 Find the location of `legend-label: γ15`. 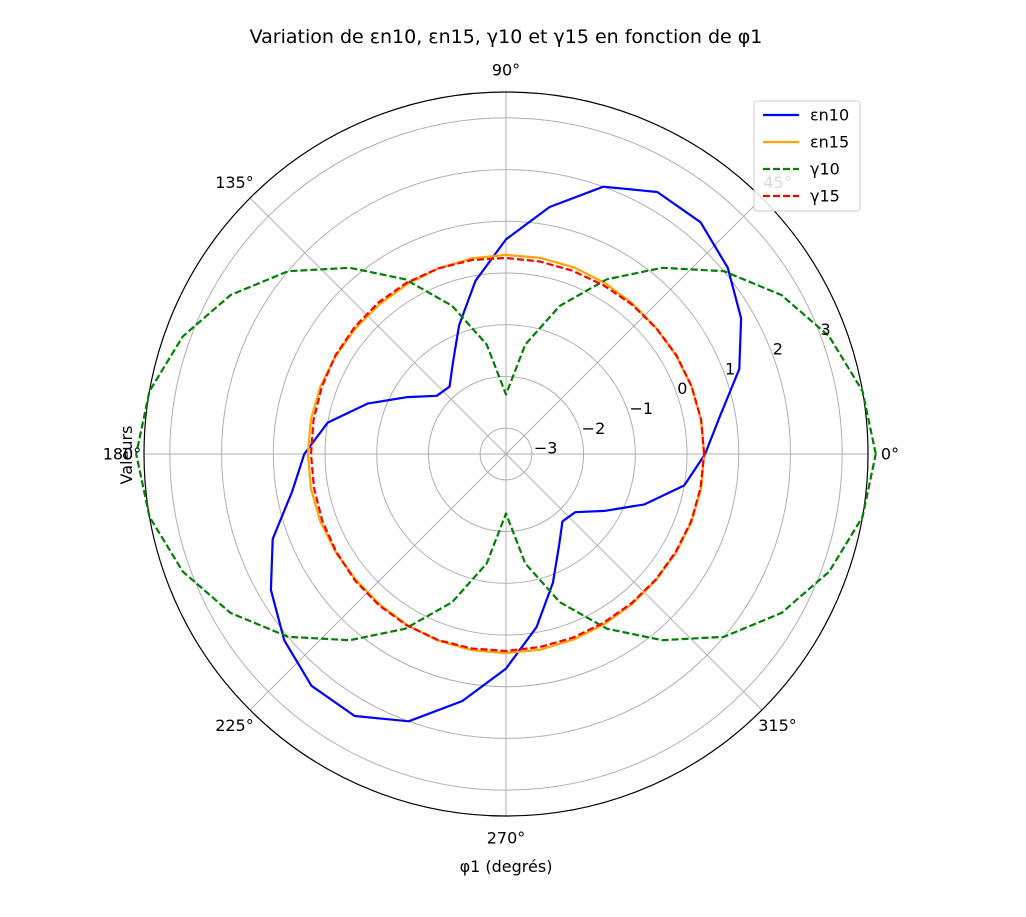

legend-label: γ15 is located at coordinates (825, 196).